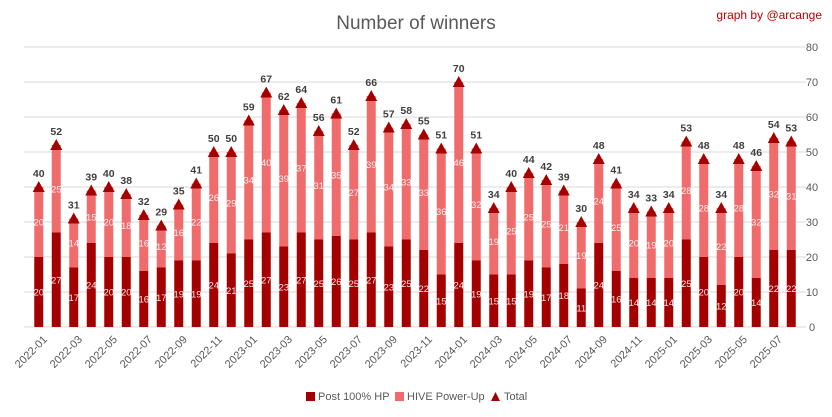 This screenshot has width=832, height=417. What do you see at coordinates (371, 83) in the screenshot?
I see `label-total: 66` at bounding box center [371, 83].